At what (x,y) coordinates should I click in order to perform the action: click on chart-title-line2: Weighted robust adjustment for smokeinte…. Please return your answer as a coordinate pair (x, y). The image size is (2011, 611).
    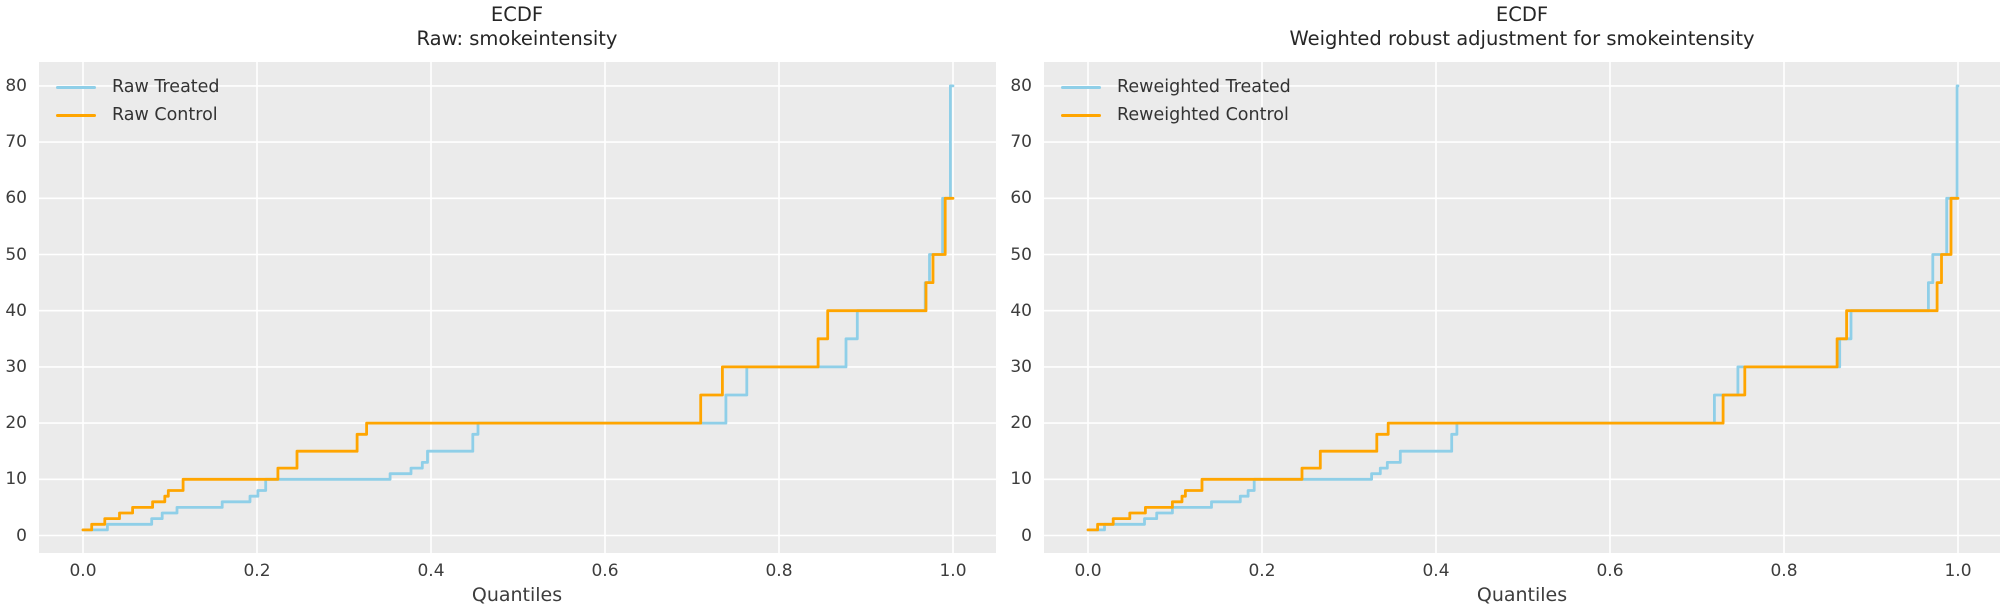
    Looking at the image, I should click on (1522, 38).